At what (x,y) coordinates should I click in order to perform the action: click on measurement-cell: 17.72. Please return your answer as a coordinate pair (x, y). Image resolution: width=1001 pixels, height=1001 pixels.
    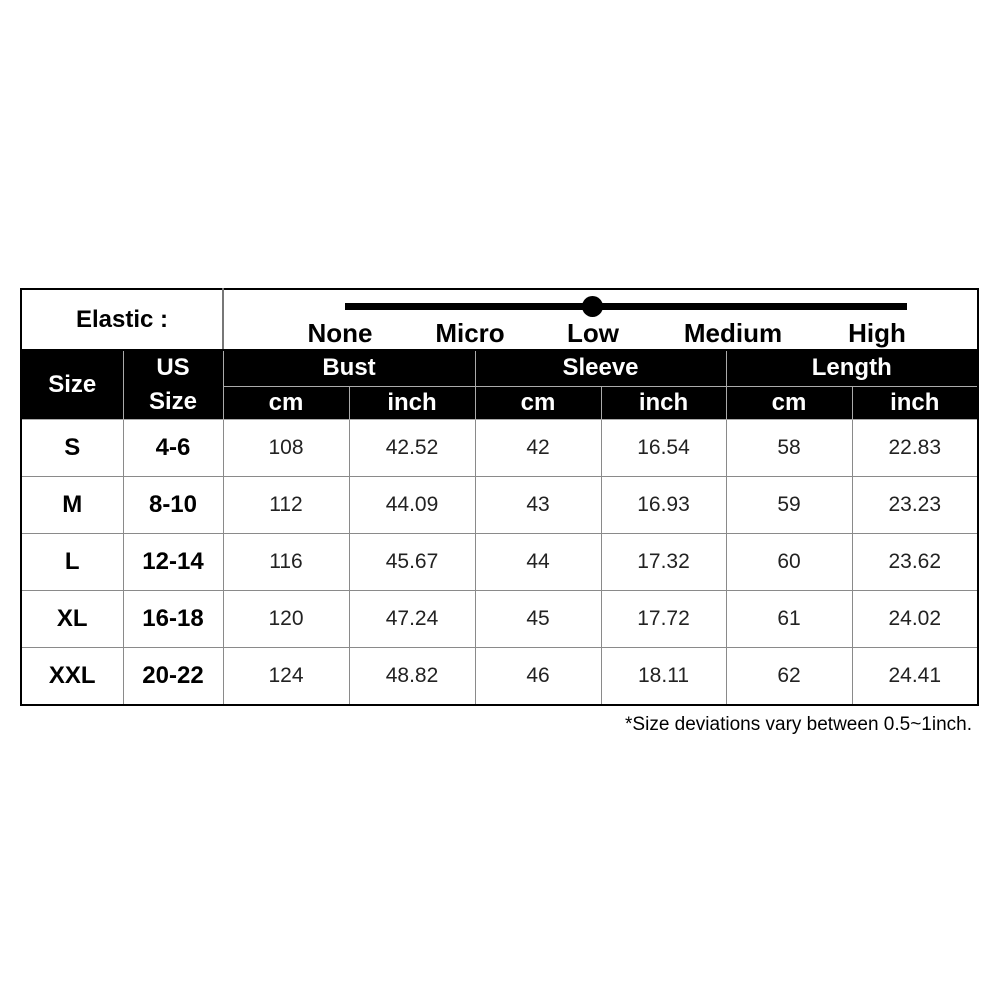
    Looking at the image, I should click on (663, 619).